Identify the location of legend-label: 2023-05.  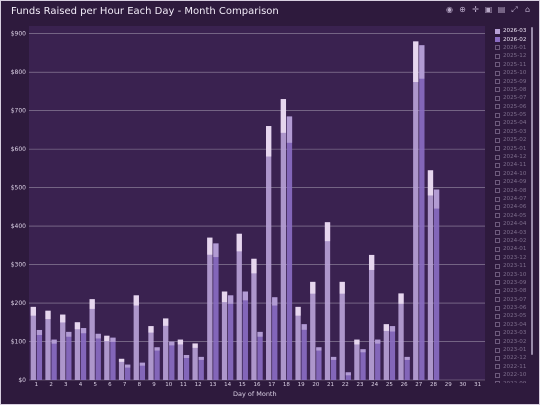
(515, 316).